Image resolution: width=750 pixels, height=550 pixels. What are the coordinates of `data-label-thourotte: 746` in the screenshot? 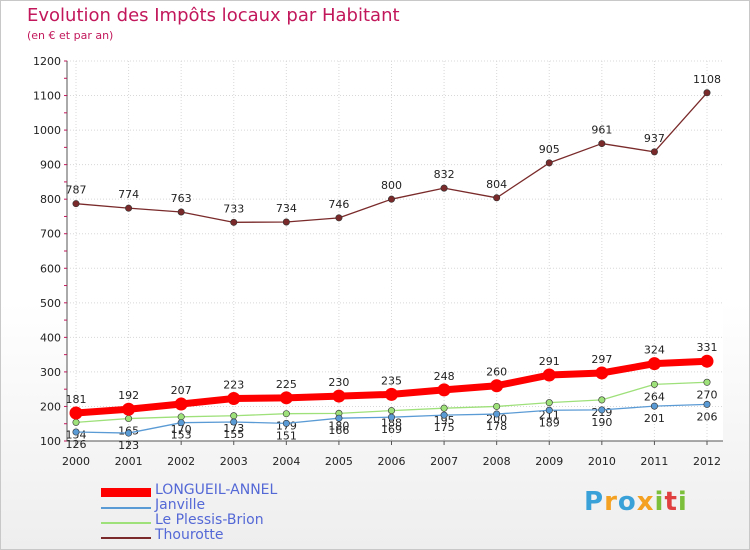 It's located at (338, 204).